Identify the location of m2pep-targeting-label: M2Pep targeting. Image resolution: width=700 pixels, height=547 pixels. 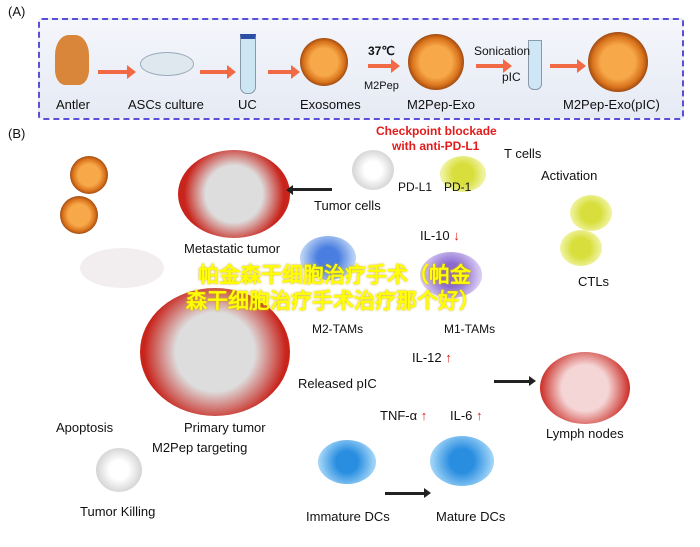
(200, 447).